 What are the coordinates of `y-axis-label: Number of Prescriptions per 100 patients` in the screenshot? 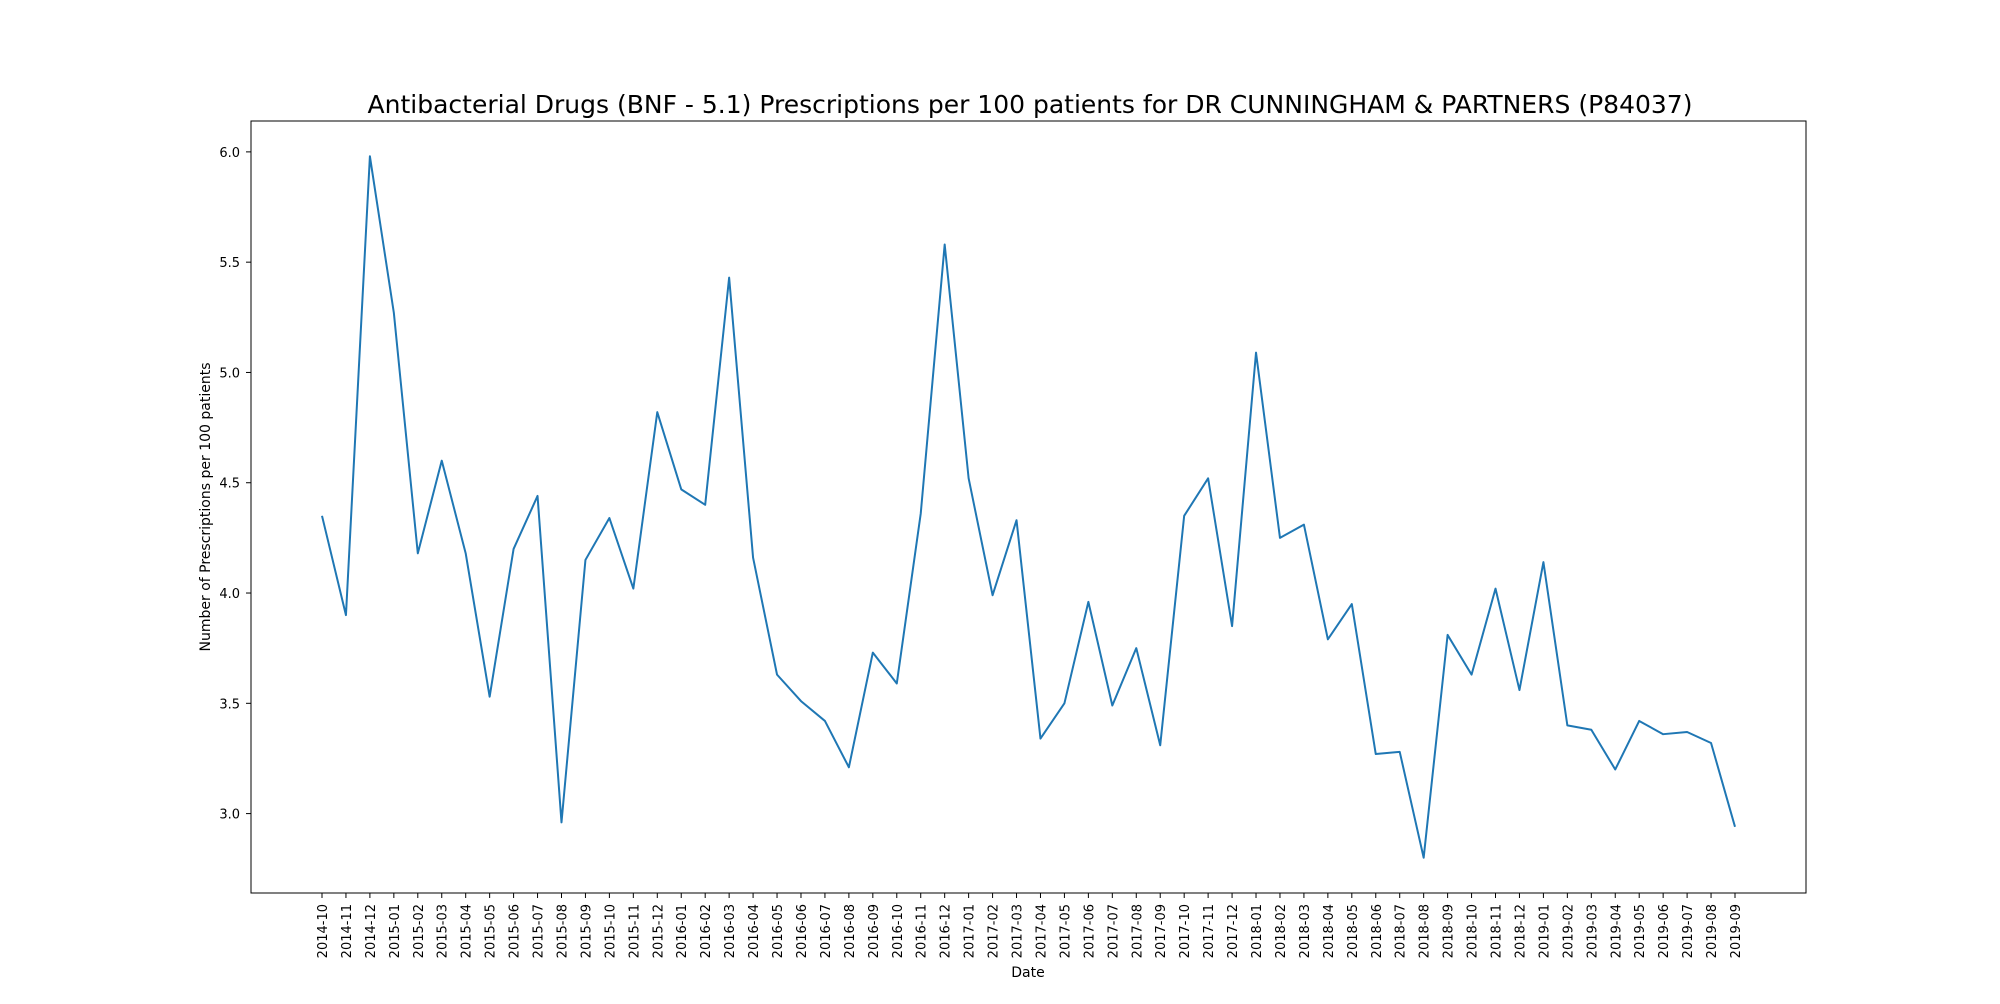 It's located at (206, 507).